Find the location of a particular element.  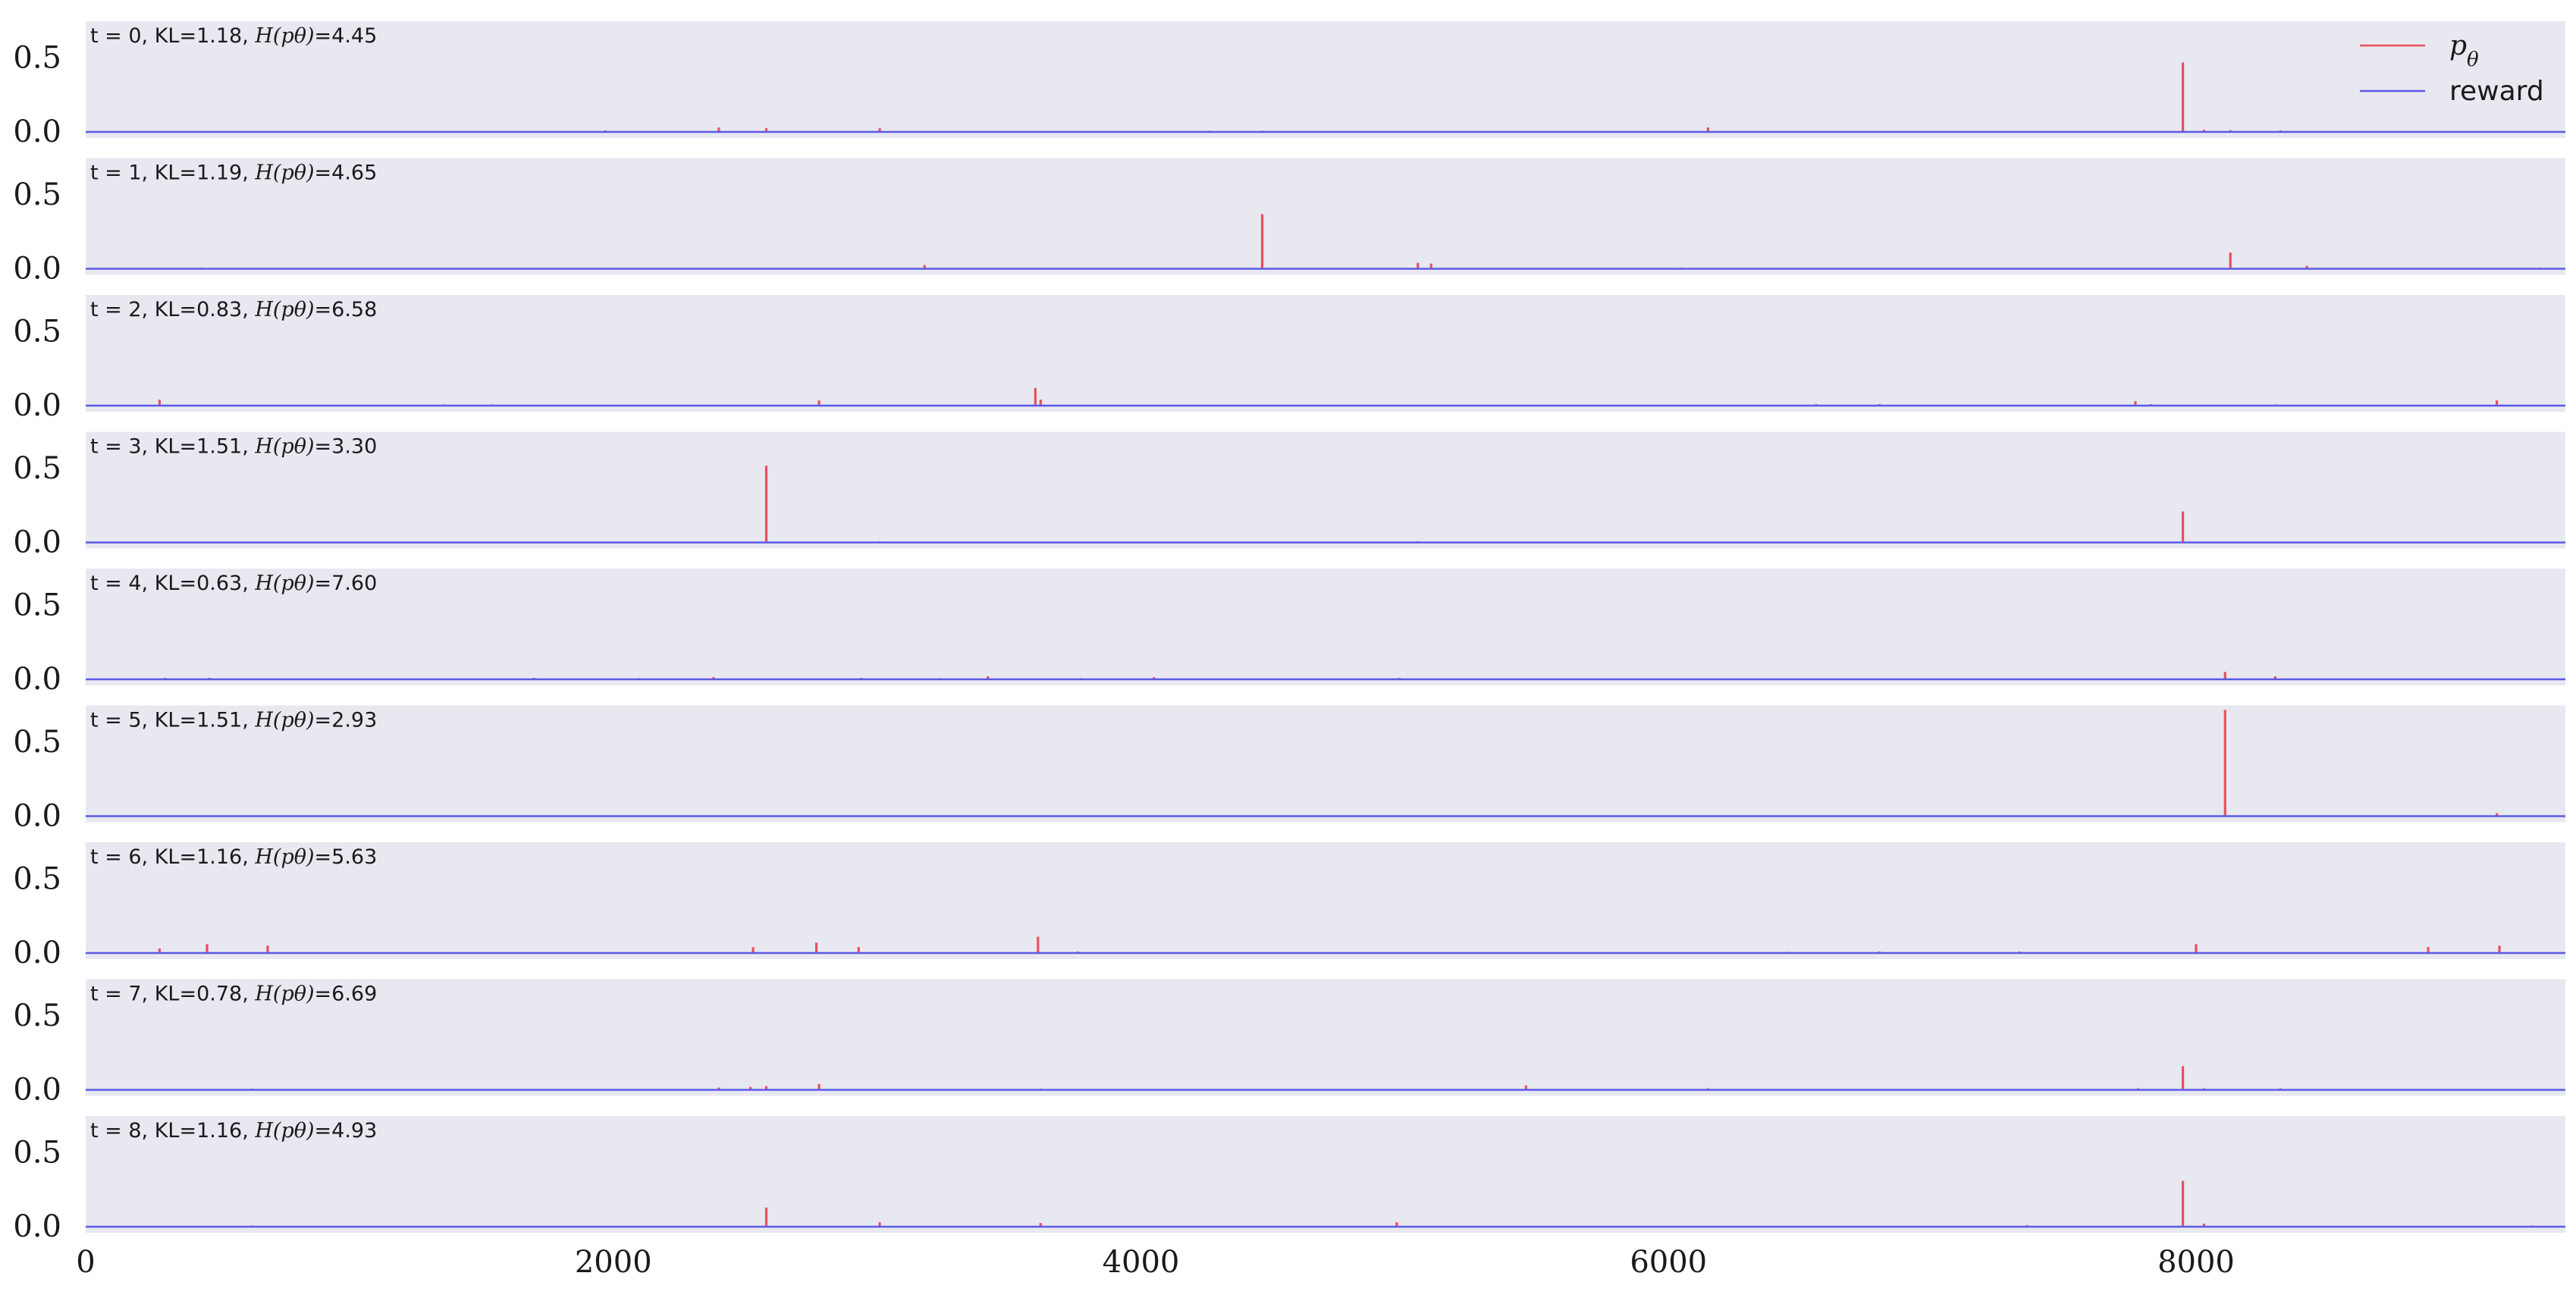

panel-label: t = 7, KL=0.78, H(pθ)=6.69 is located at coordinates (233, 995).